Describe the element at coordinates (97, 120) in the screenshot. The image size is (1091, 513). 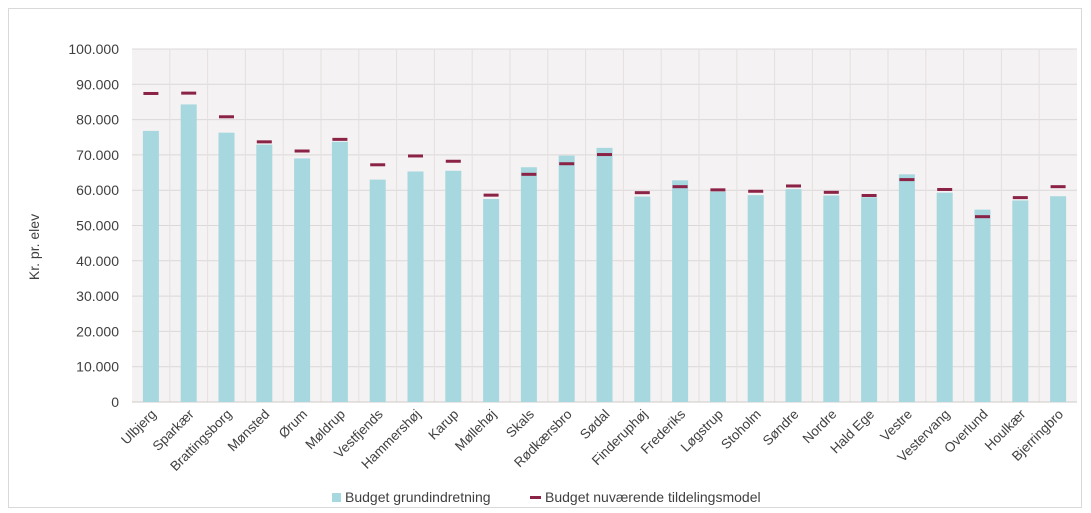
I see `y-tick-label: 80.000` at that location.